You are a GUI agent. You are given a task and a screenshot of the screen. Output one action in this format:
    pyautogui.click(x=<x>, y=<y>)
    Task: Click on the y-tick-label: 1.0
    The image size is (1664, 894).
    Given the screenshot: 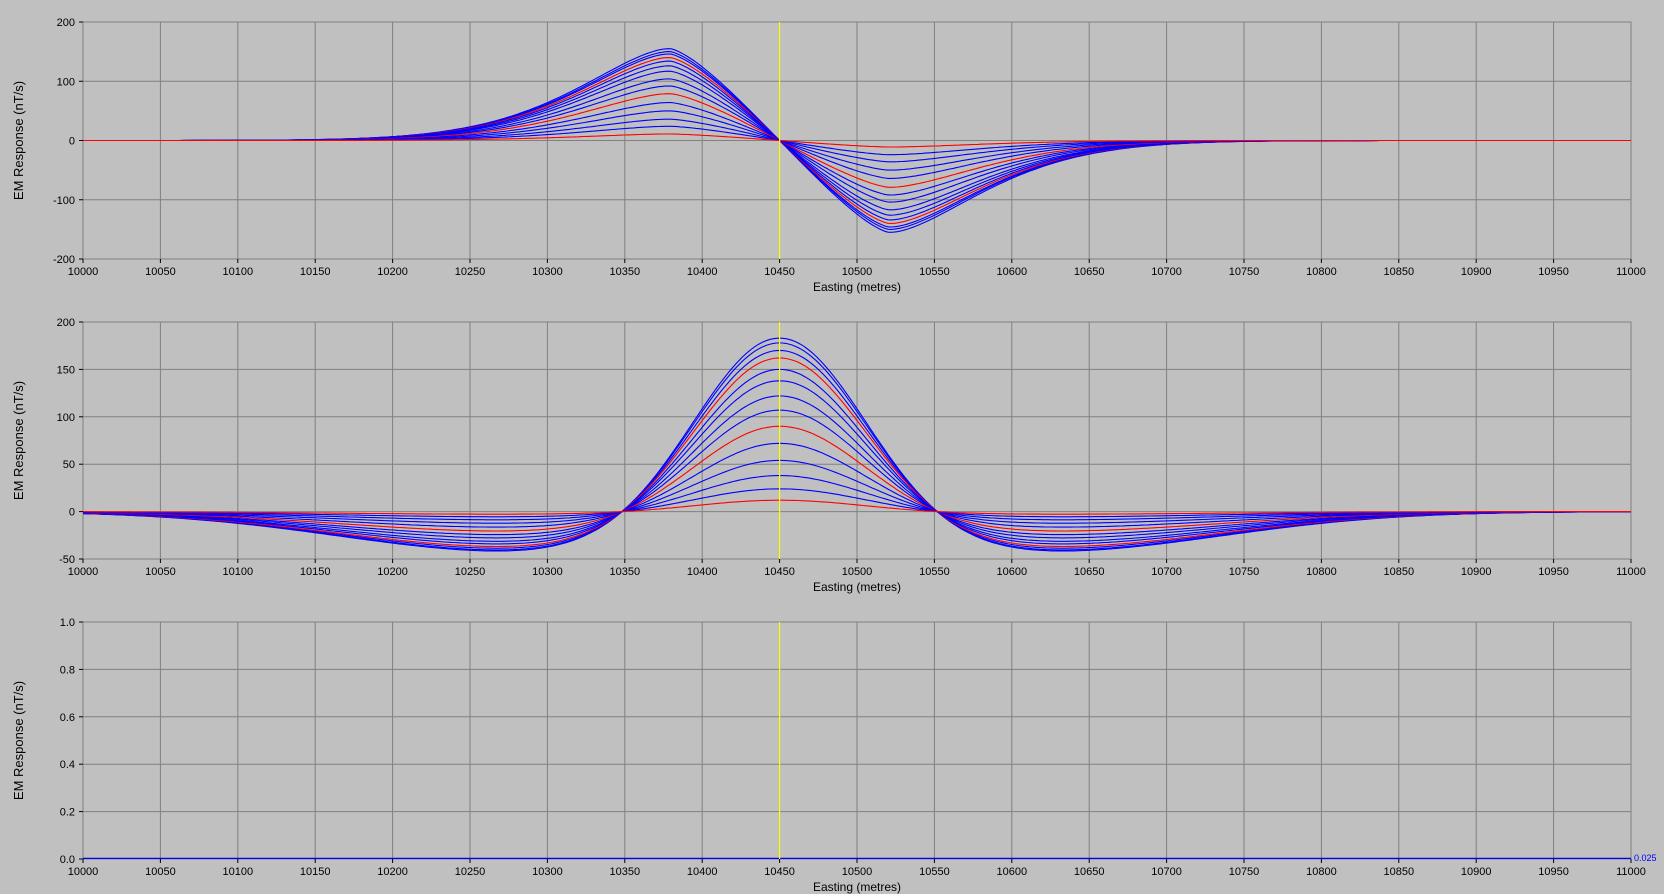 What is the action you would take?
    pyautogui.click(x=67, y=623)
    